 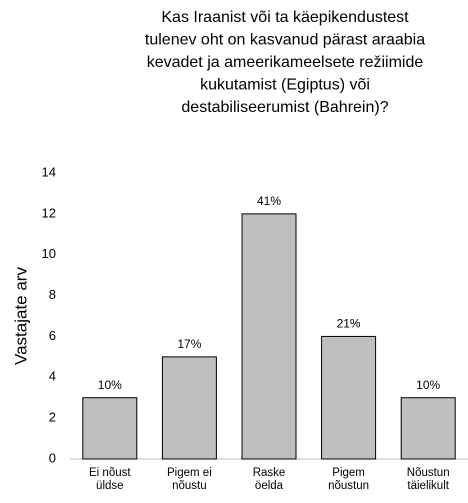 What do you see at coordinates (285, 40) in the screenshot?
I see `chart-title: tulenev oht on kasvanud pärast araabia` at bounding box center [285, 40].